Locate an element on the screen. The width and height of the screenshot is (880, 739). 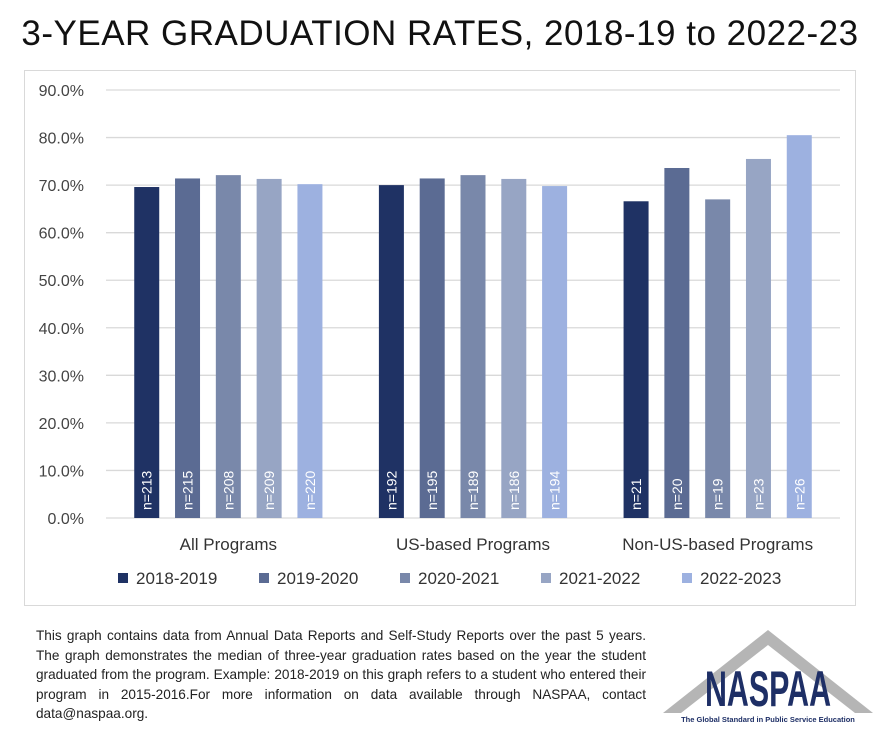
y-tick-label: 40.0% is located at coordinates (61, 329).